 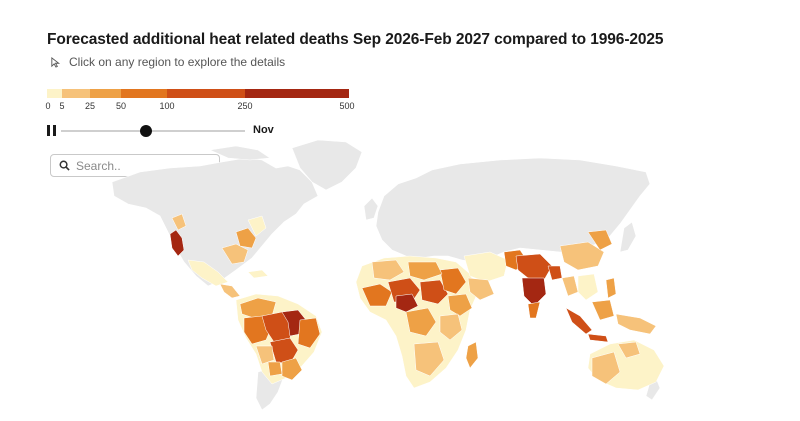 What do you see at coordinates (434, 292) in the screenshot?
I see `region-sahel-east` at bounding box center [434, 292].